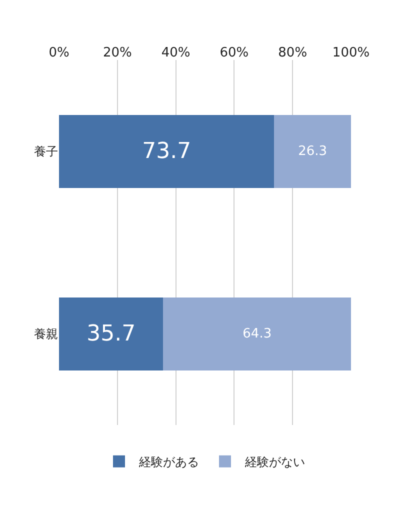 The image size is (402, 506). Describe the element at coordinates (293, 52) in the screenshot. I see `x-tick-label: 80%` at that location.